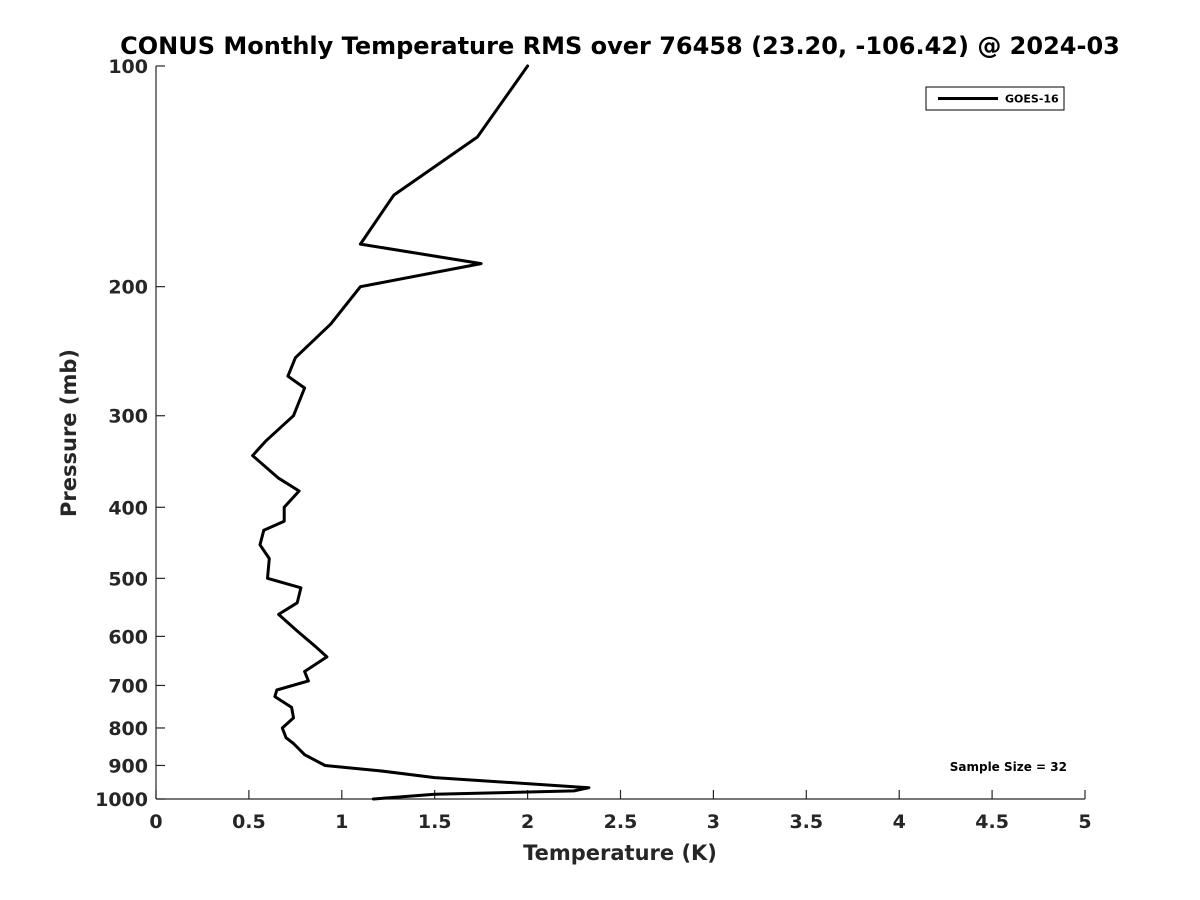 The width and height of the screenshot is (1200, 900). I want to click on x-tick-label: 5, so click(1084, 822).